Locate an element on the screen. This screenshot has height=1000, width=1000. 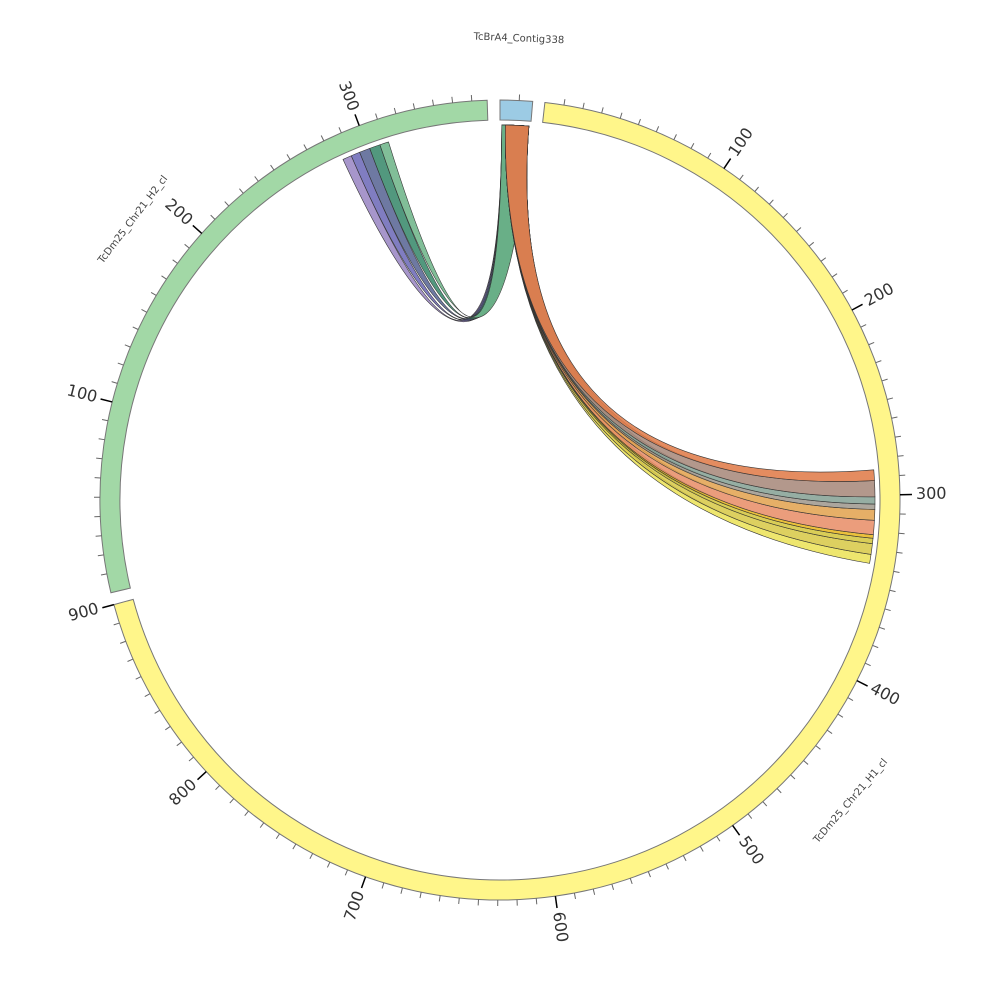
segment-name-label: TcBrA4_Contig338 is located at coordinates (518, 38).